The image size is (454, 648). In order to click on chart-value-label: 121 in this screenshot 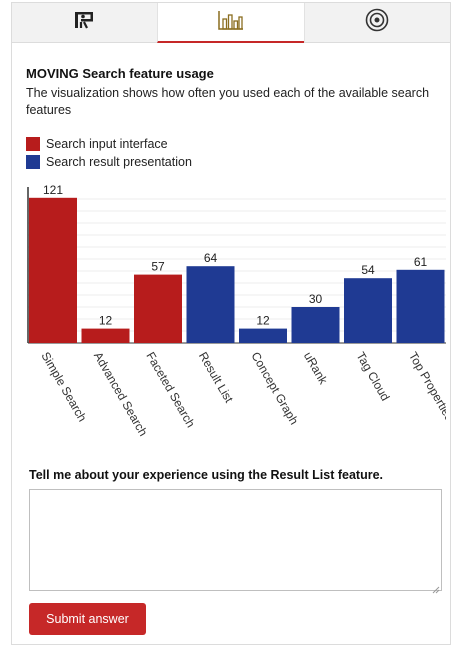, I will do `click(53, 190)`.